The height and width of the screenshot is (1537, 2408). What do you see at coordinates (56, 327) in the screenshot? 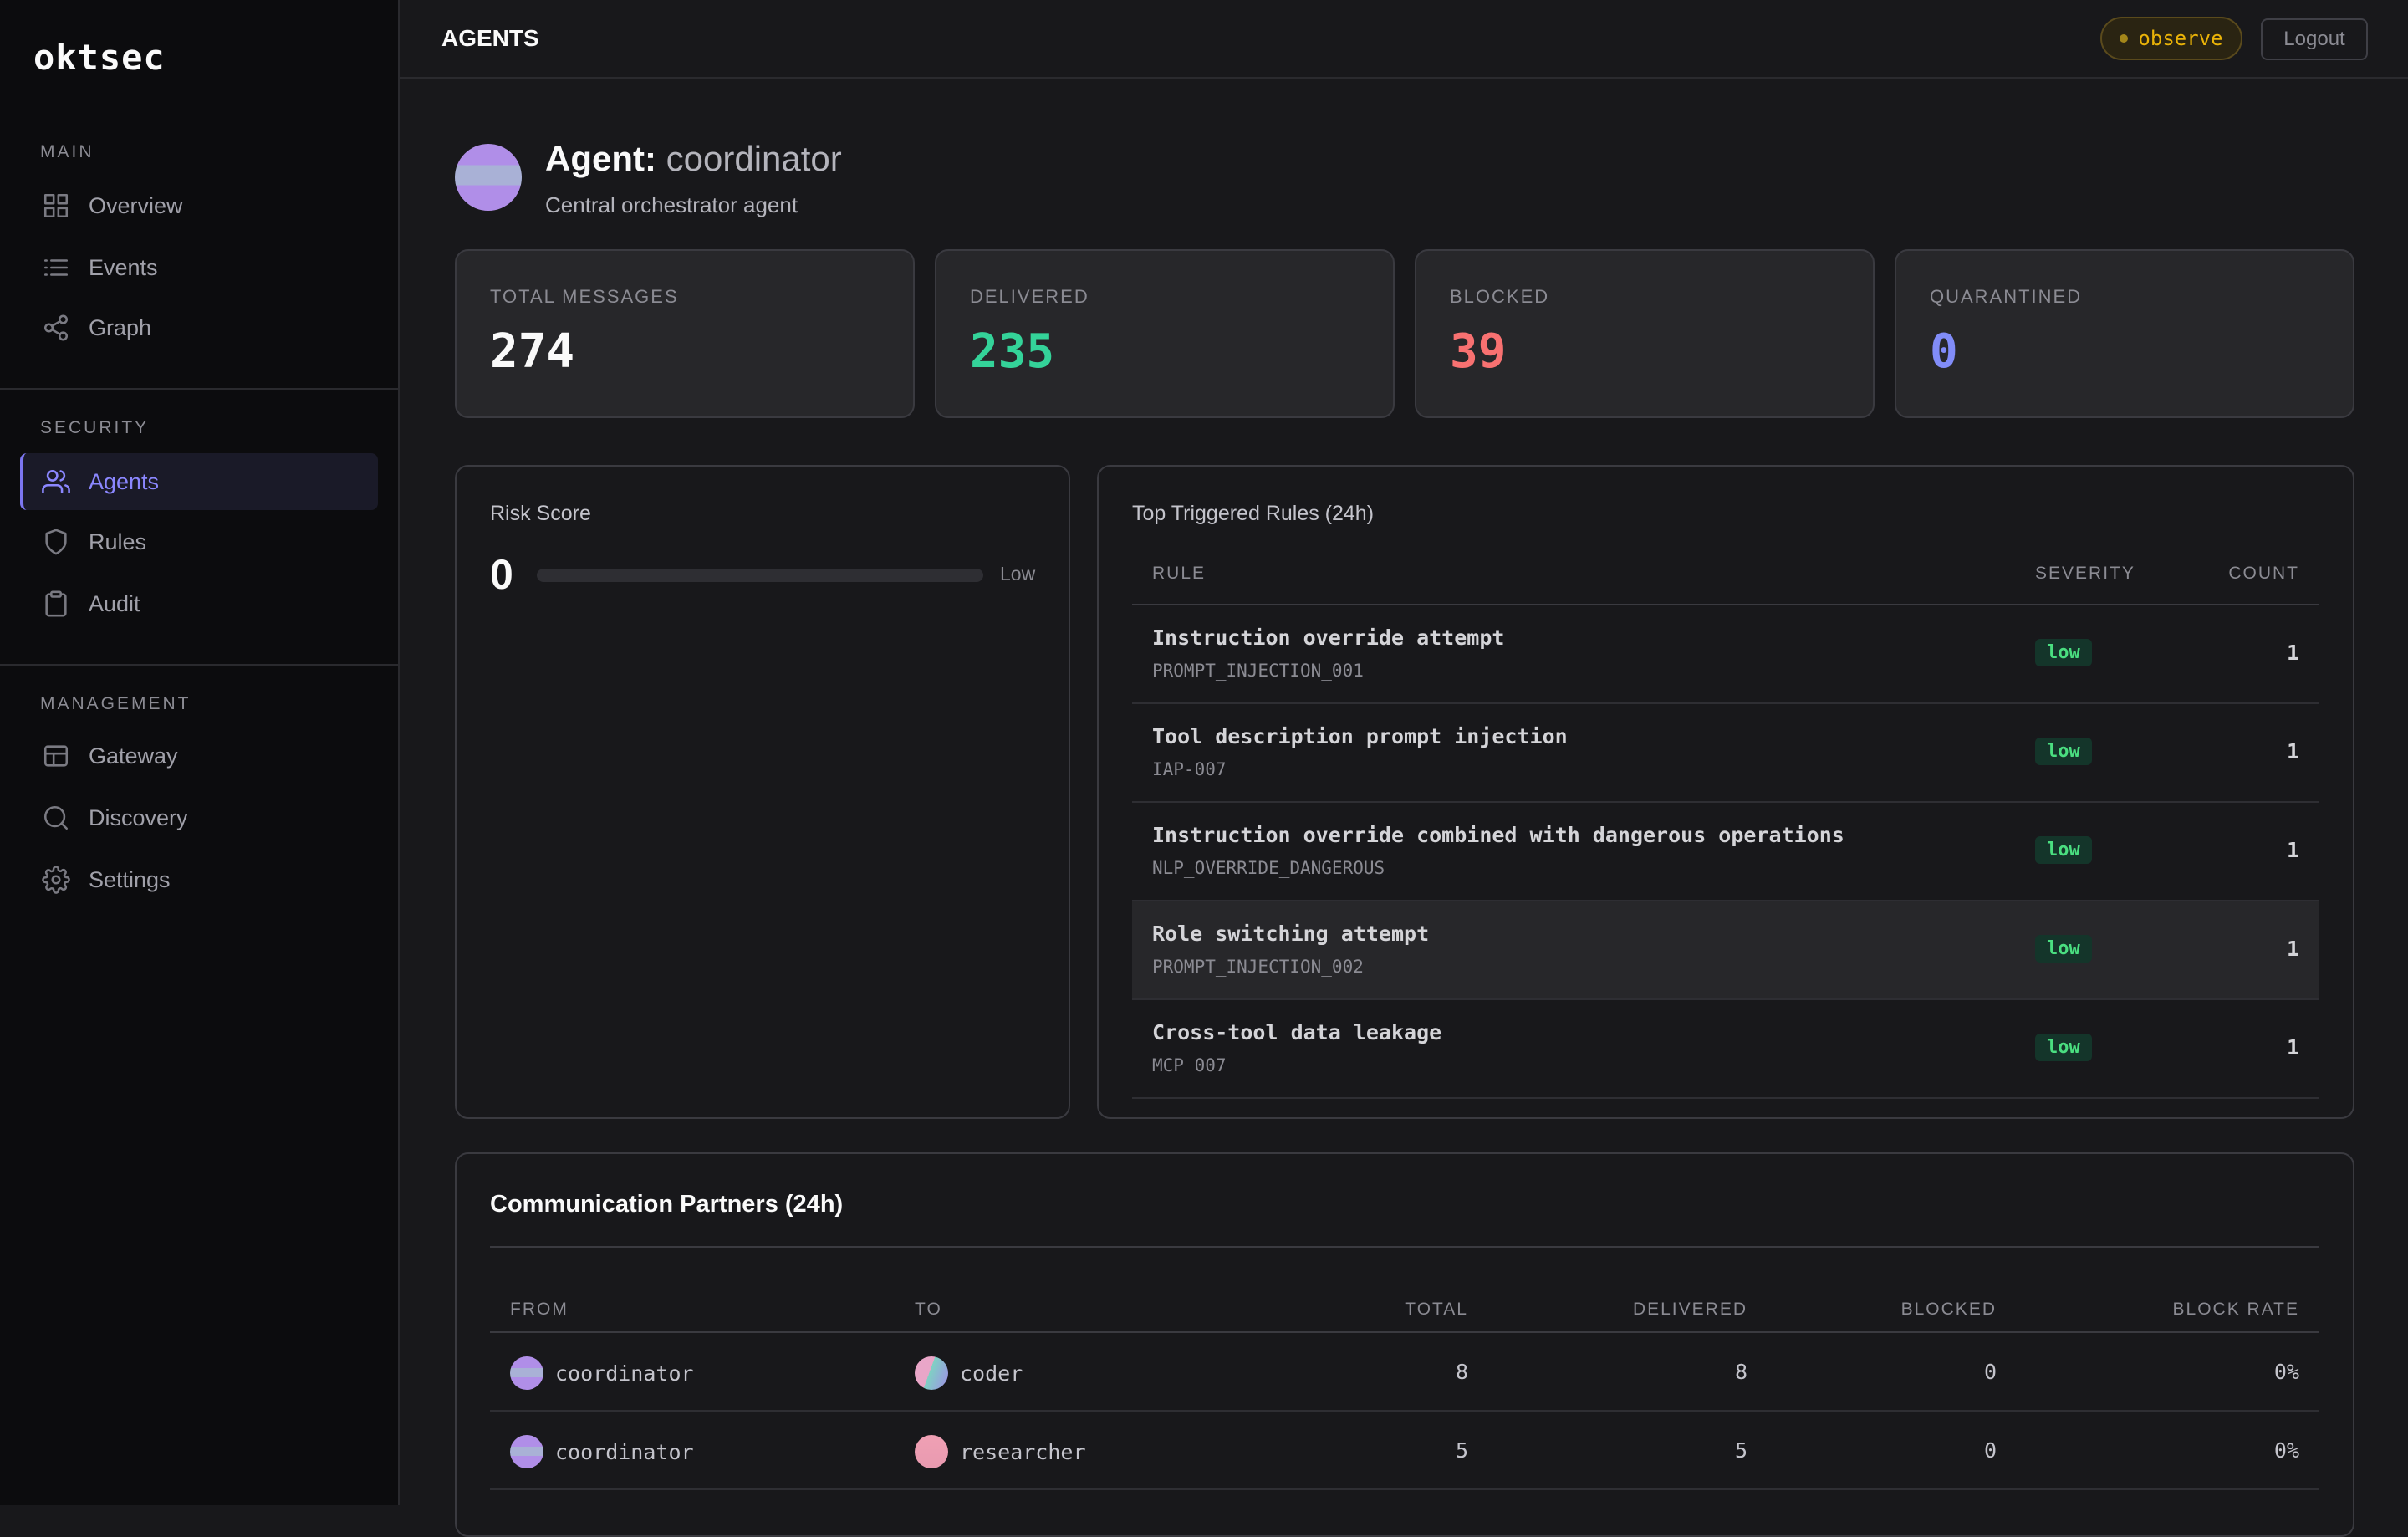
I see `share-icon` at bounding box center [56, 327].